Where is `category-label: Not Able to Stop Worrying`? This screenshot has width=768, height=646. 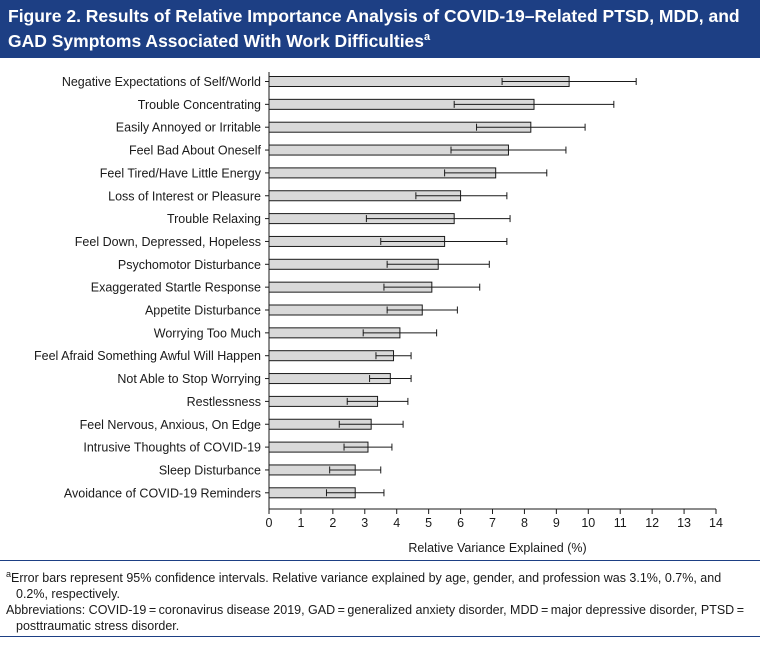
category-label: Not Able to Stop Worrying is located at coordinates (189, 379).